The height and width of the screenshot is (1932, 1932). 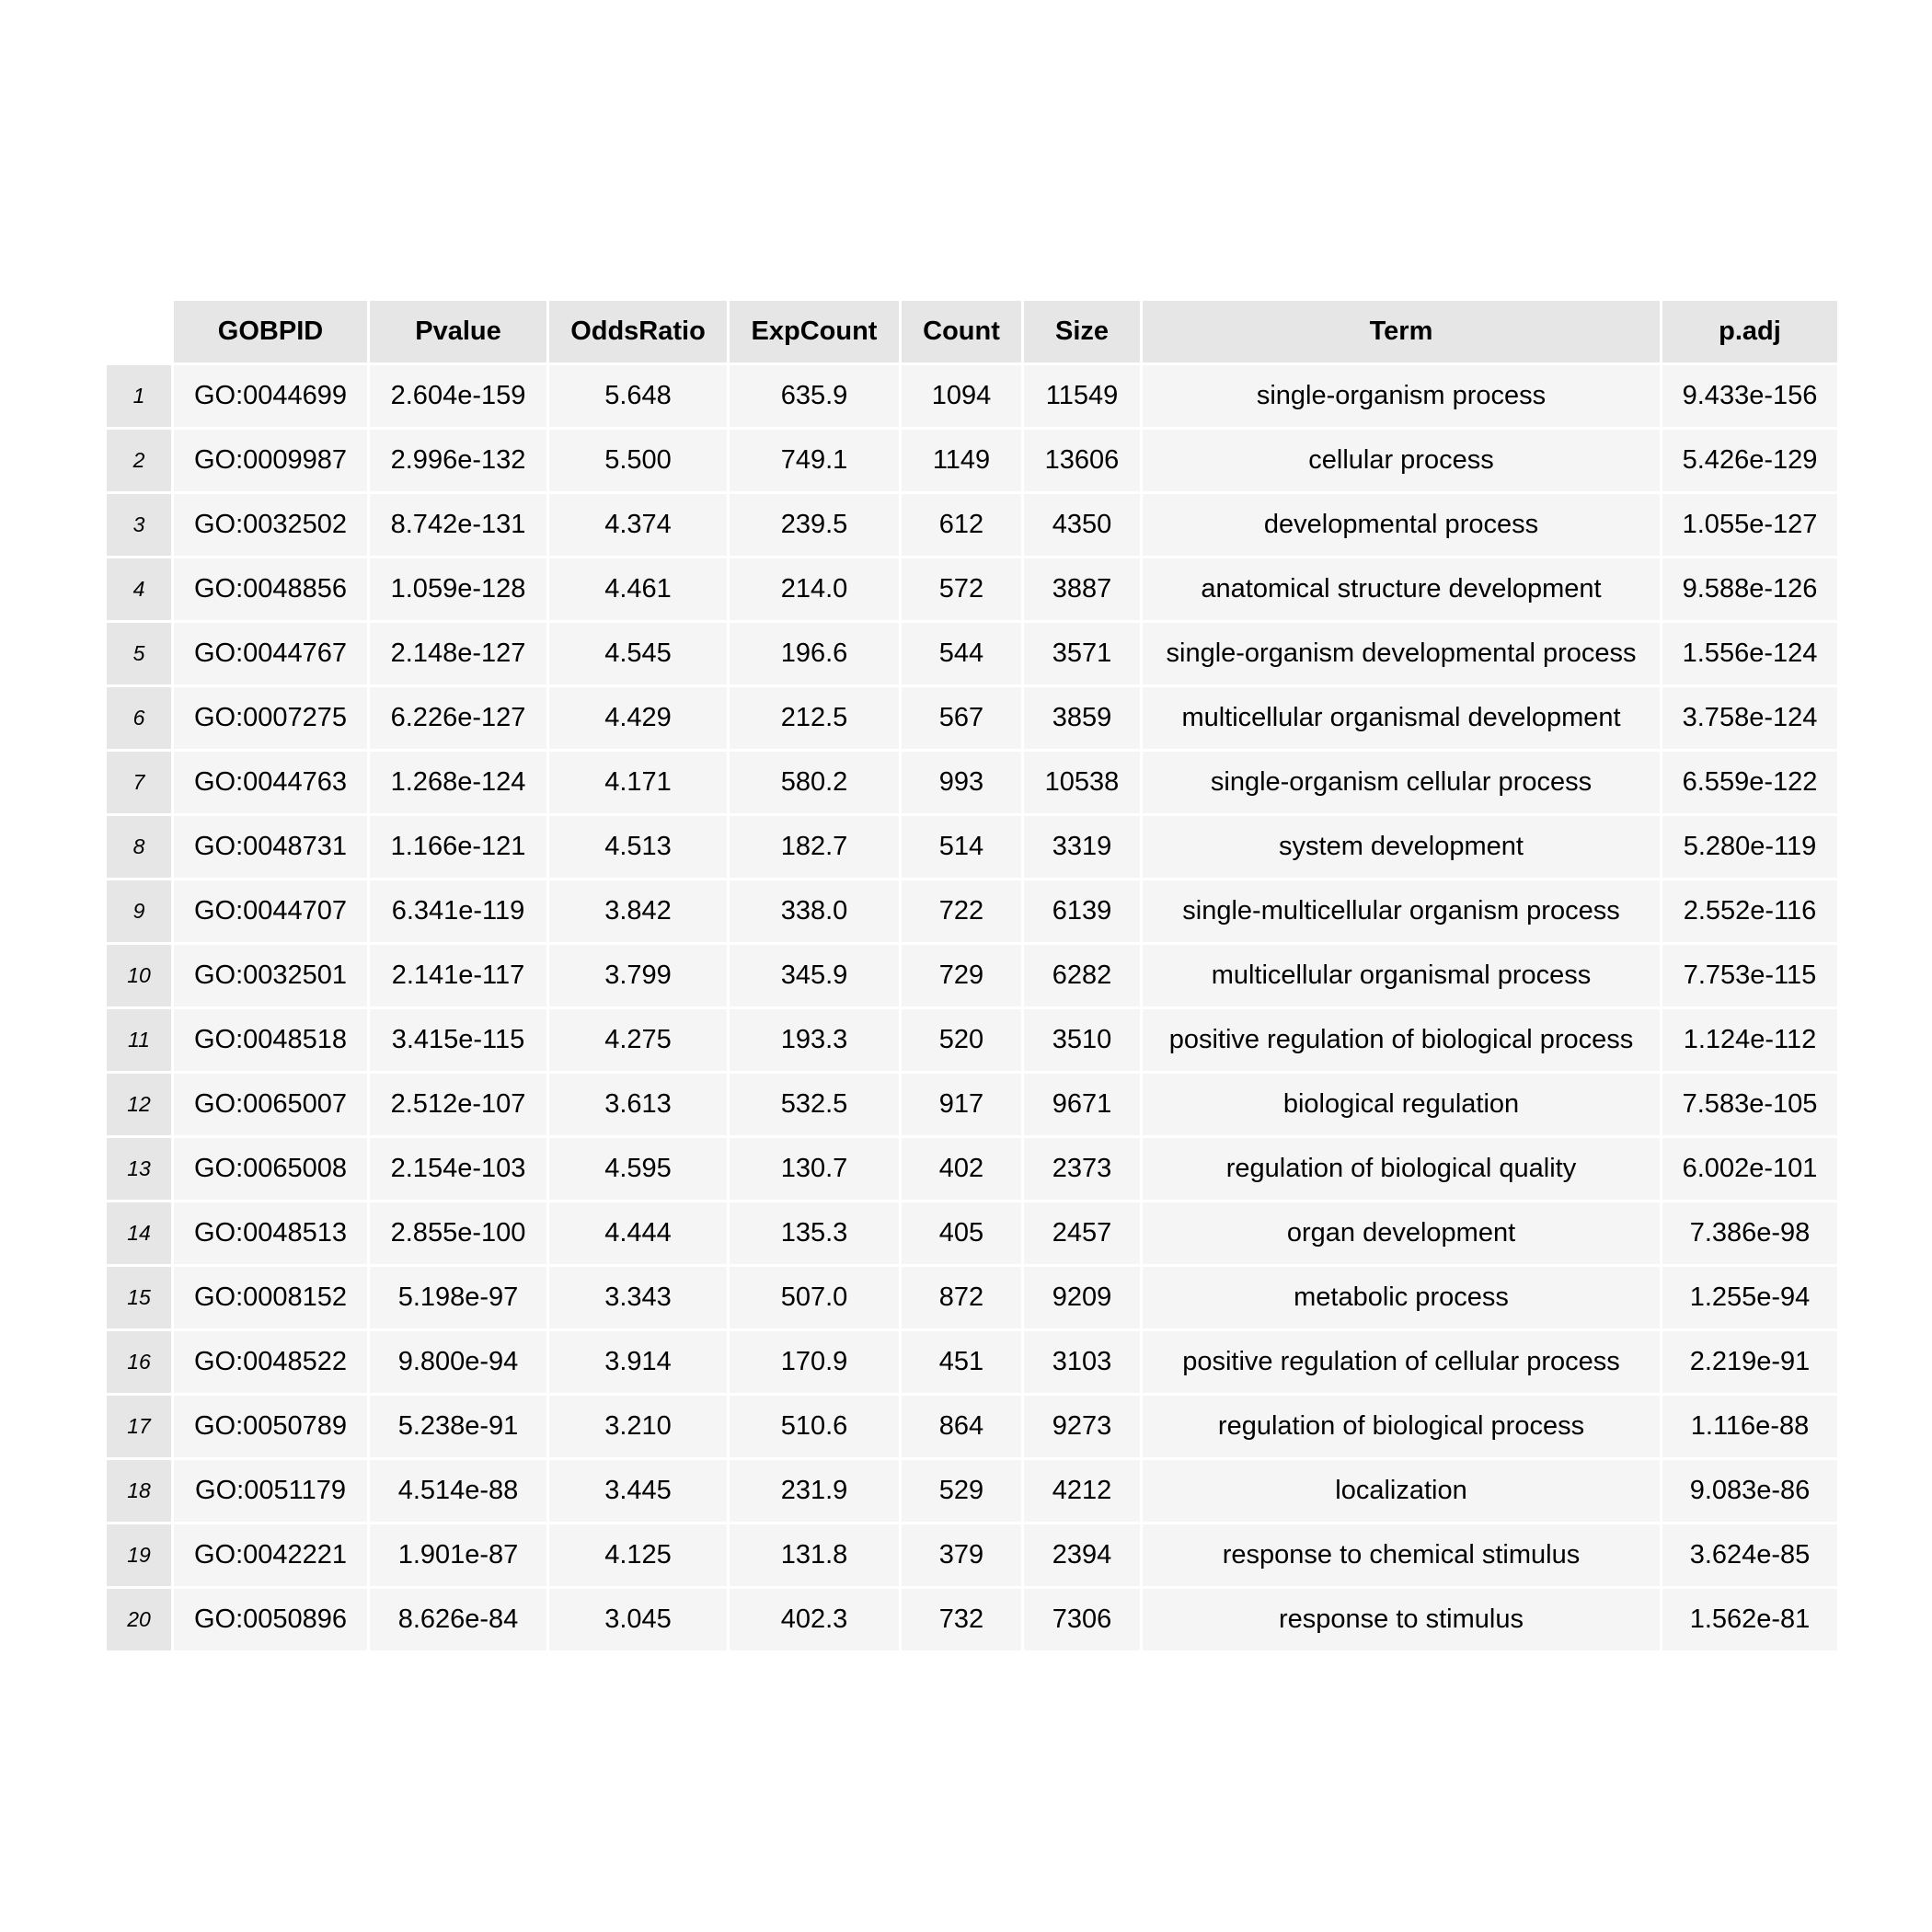 I want to click on table-cell: cellular process, so click(x=1401, y=460).